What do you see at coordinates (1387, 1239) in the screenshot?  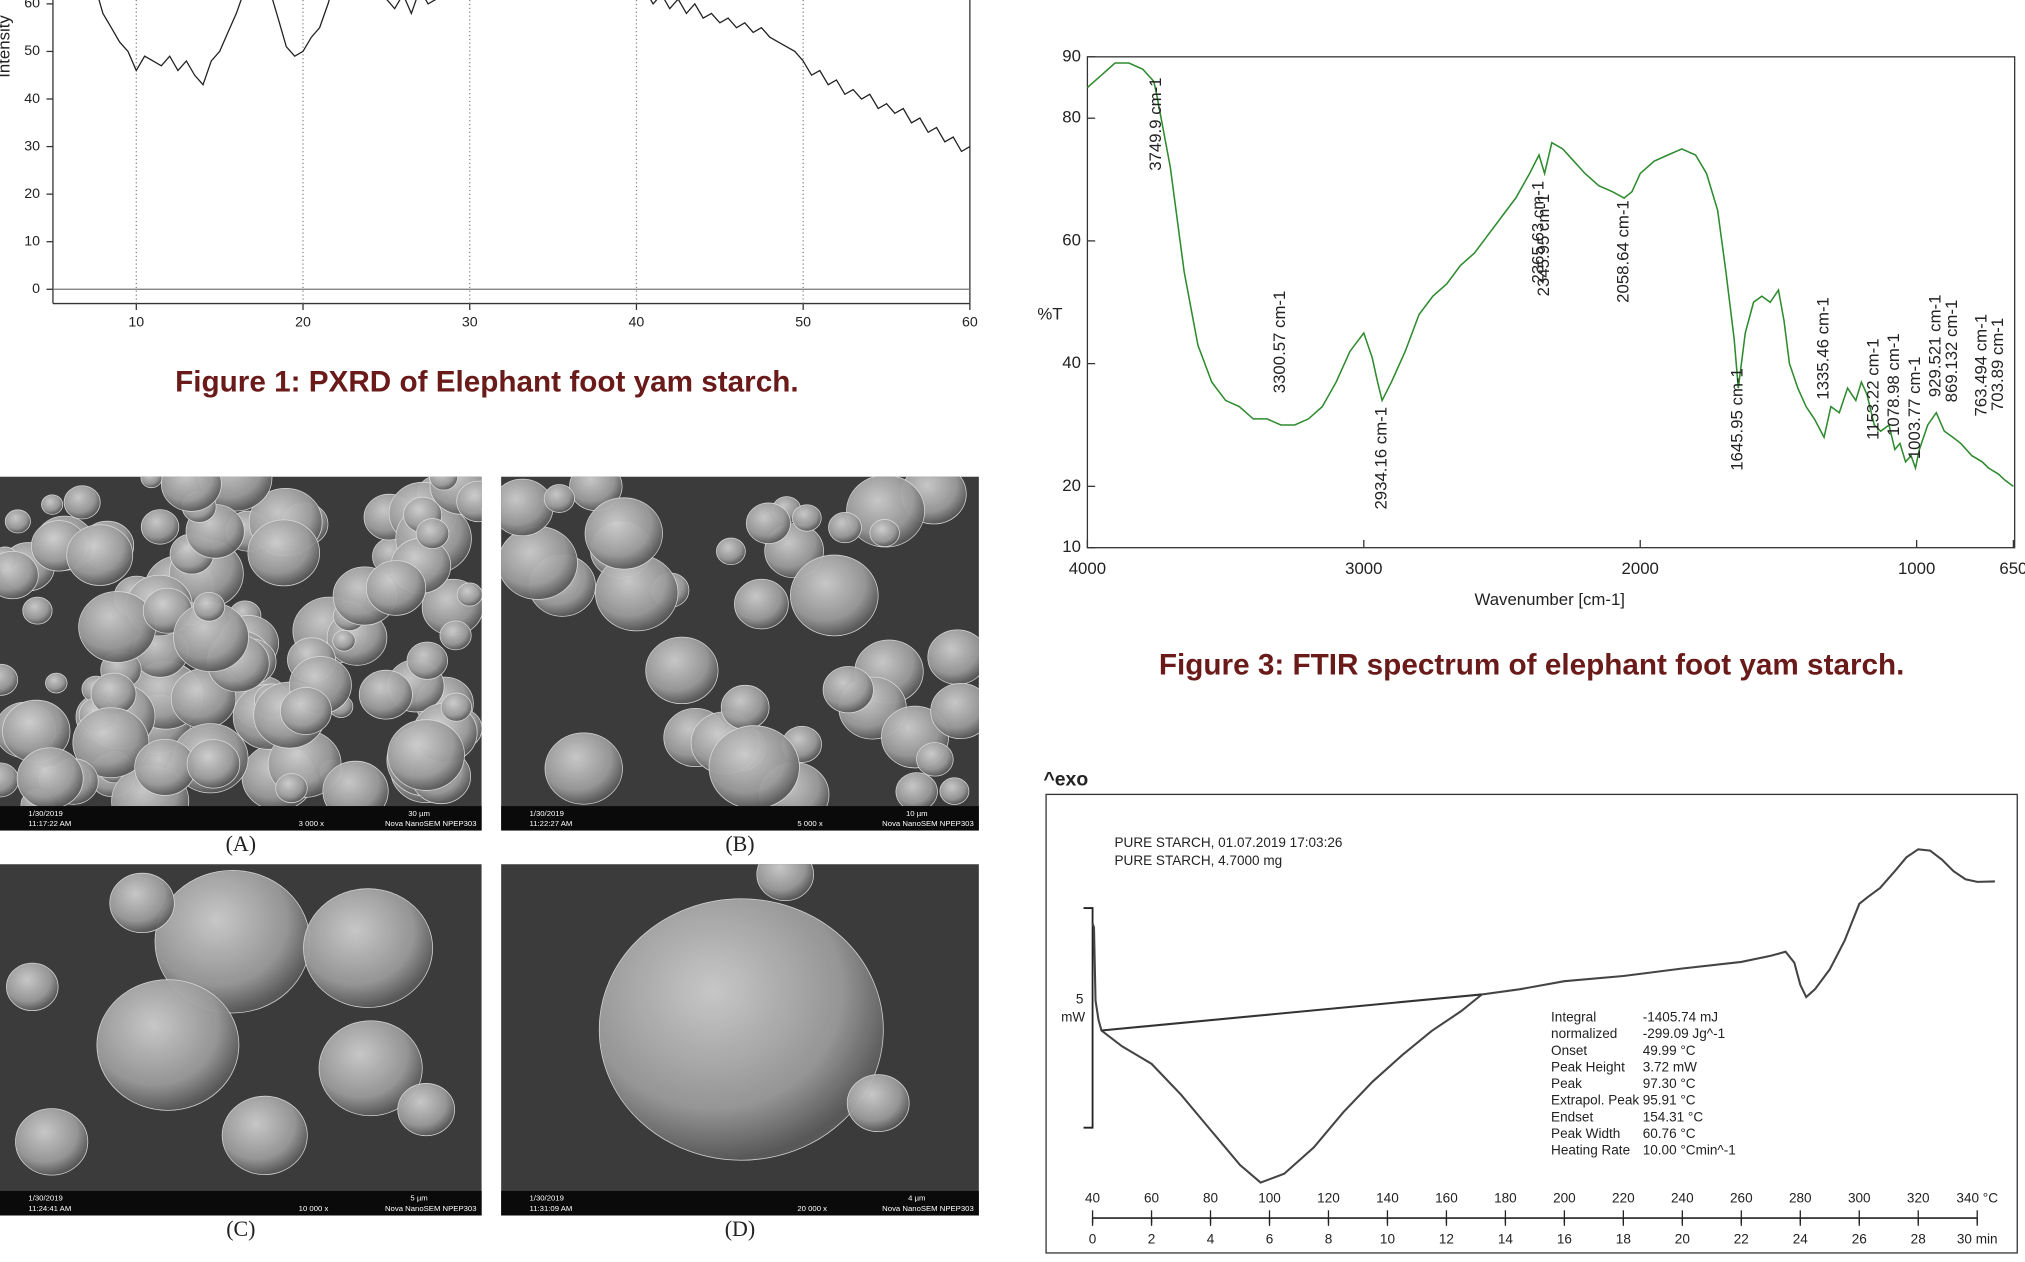 I see `x2-tick-label: 10` at bounding box center [1387, 1239].